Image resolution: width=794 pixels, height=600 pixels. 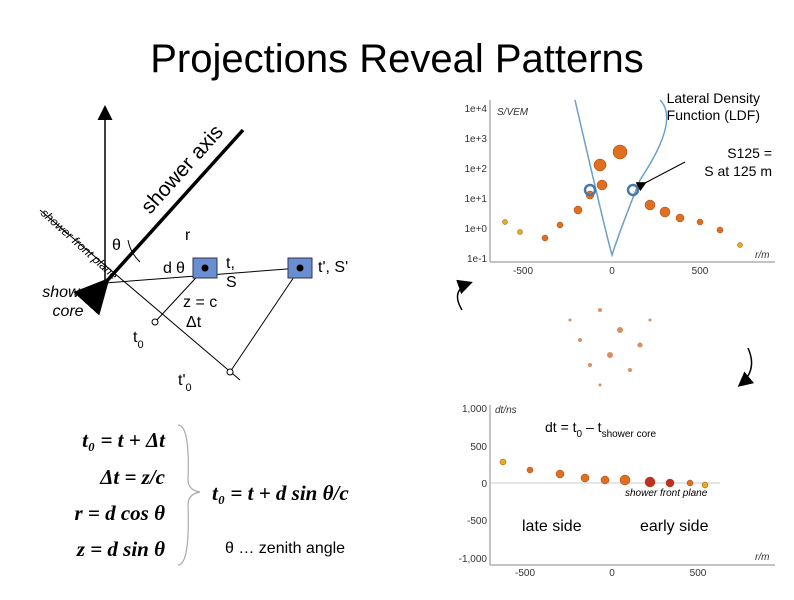 What do you see at coordinates (200, 302) in the screenshot?
I see `z-label: z = c` at bounding box center [200, 302].